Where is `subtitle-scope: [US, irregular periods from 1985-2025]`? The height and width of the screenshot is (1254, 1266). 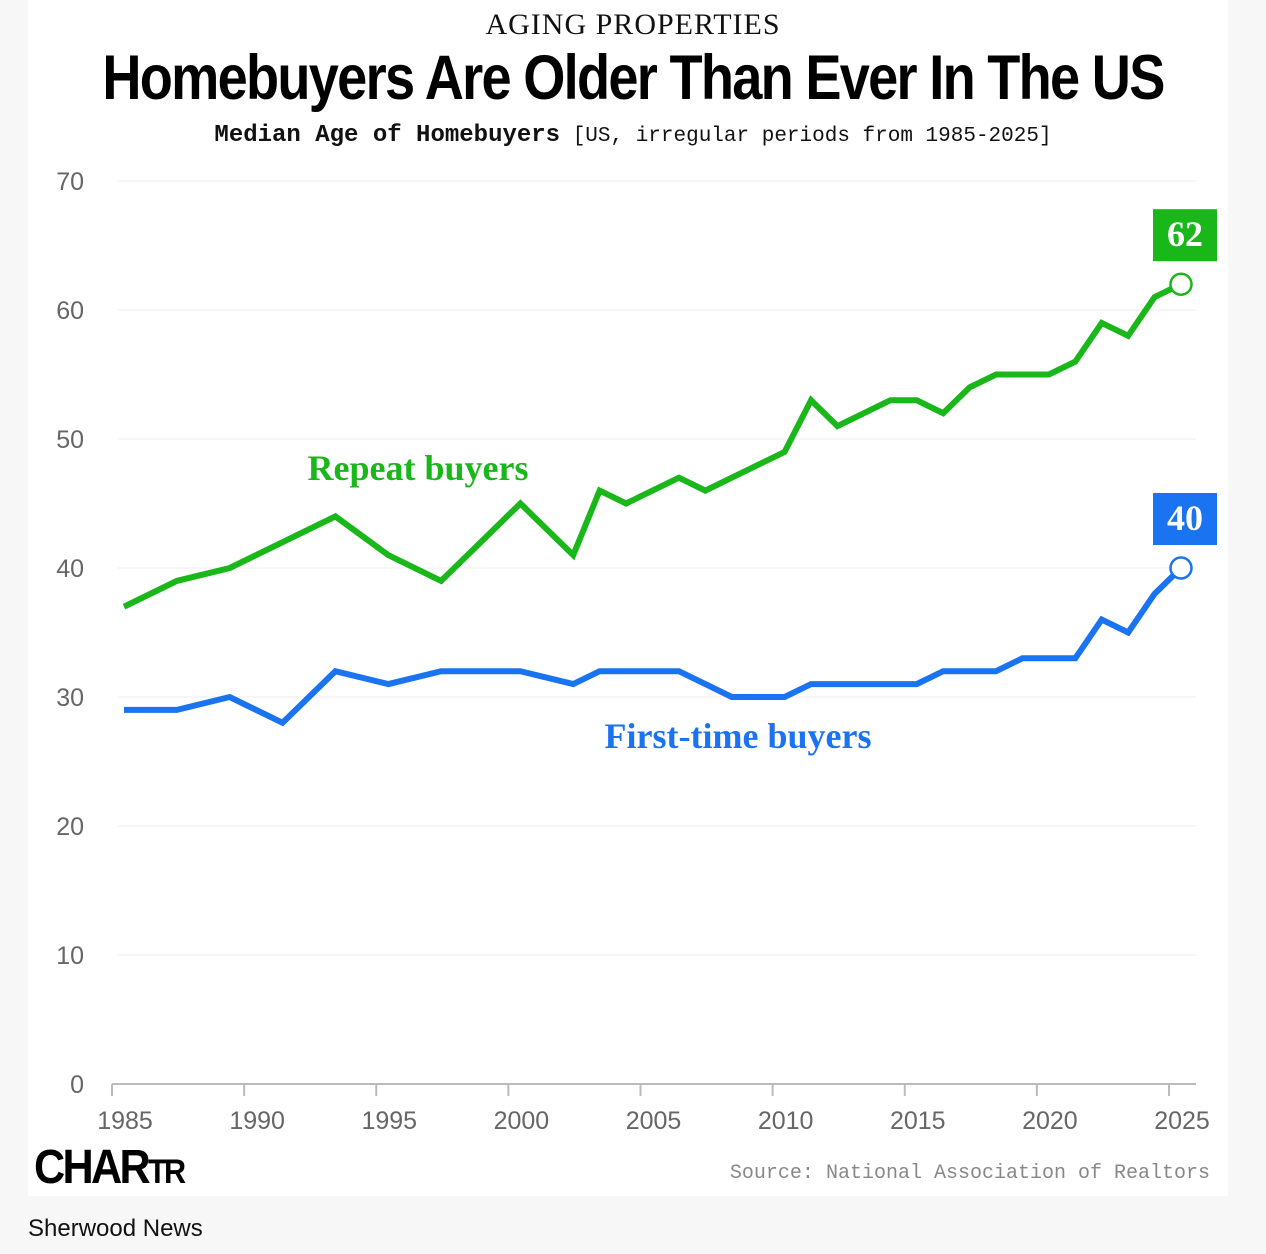 subtitle-scope: [US, irregular periods from 1985-2025] is located at coordinates (812, 136).